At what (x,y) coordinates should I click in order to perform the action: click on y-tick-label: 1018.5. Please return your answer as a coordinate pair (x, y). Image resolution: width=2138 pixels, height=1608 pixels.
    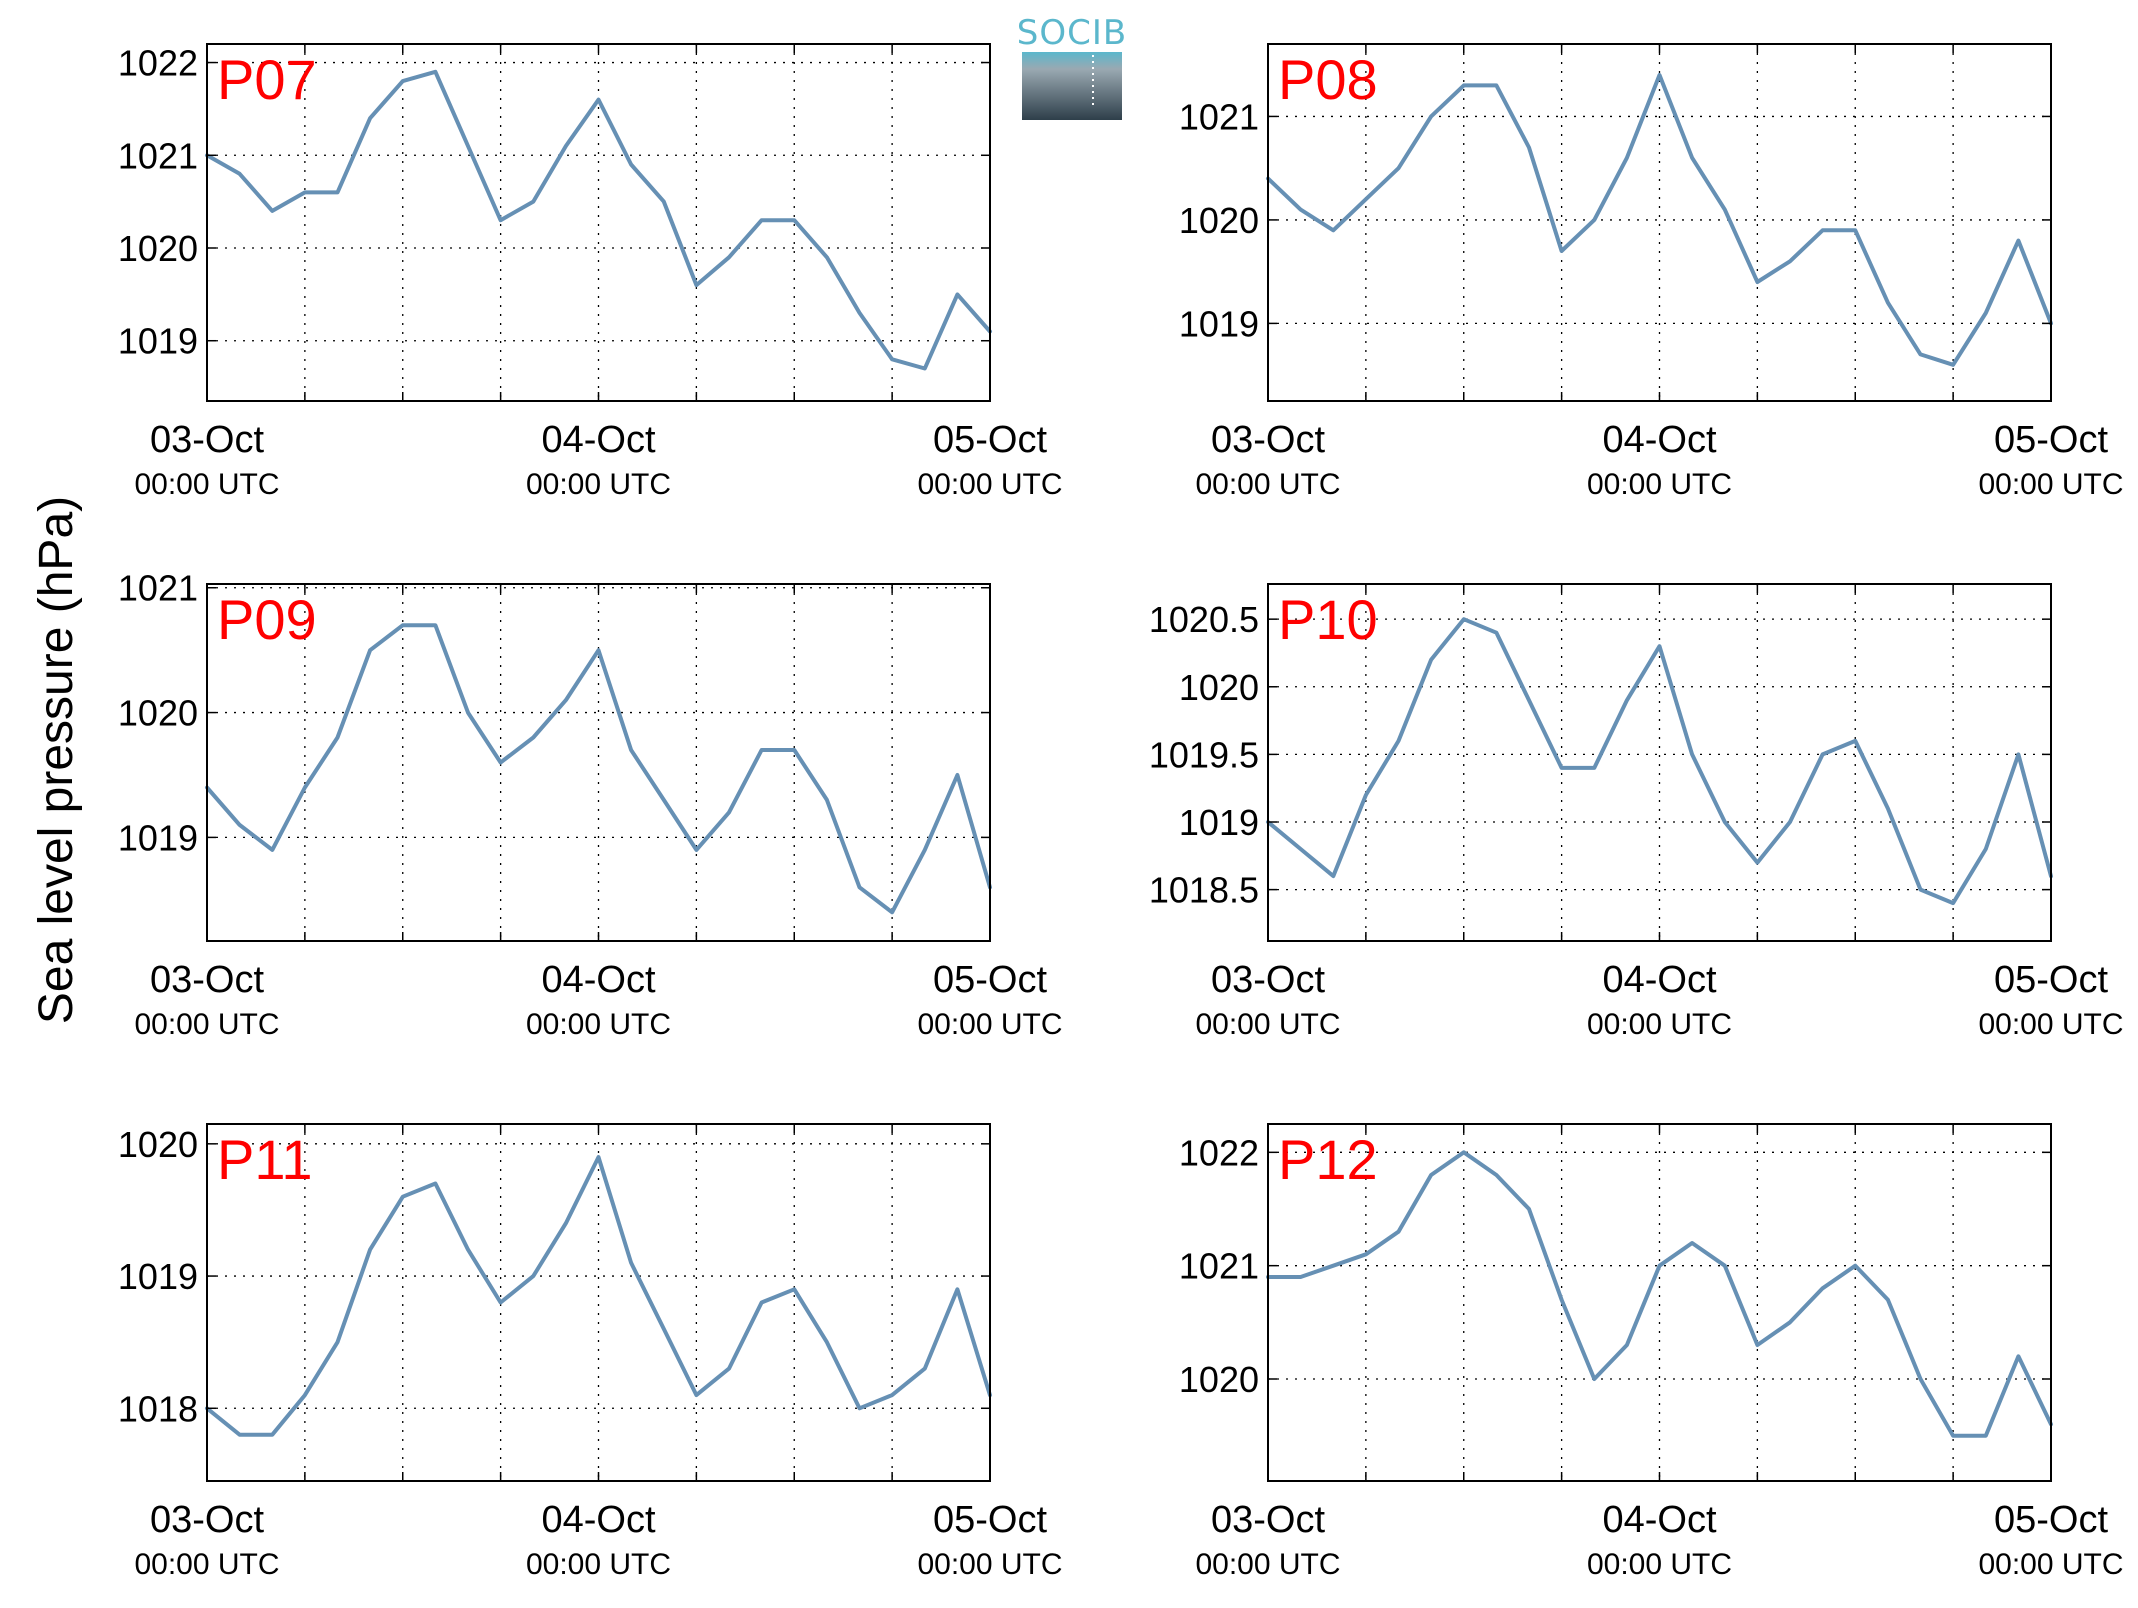
    Looking at the image, I should click on (1204, 890).